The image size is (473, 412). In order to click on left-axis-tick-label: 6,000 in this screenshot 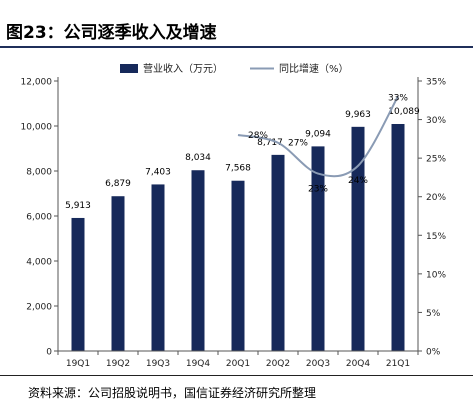, I will do `click(39, 218)`.